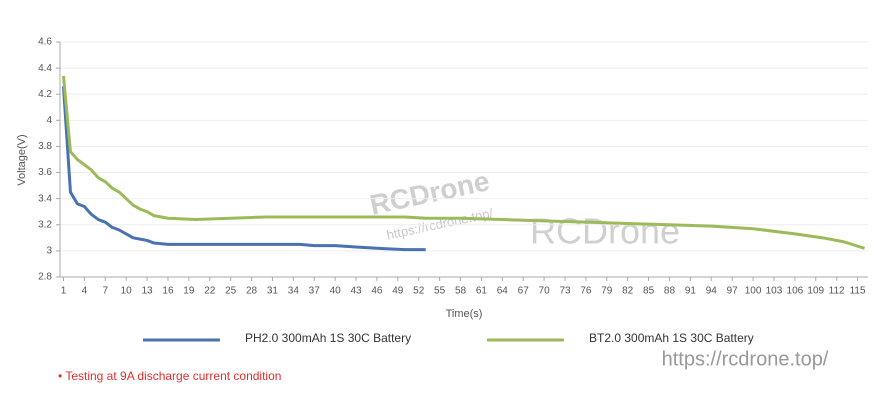 Image resolution: width=874 pixels, height=406 pixels. I want to click on y-tick-label: 3.4, so click(45, 198).